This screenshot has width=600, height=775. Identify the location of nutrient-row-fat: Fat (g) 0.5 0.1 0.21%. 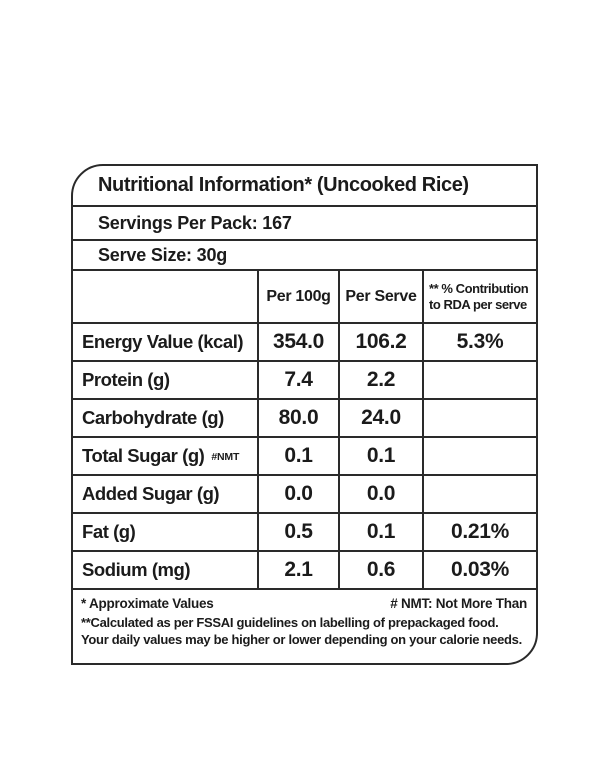
(304, 533).